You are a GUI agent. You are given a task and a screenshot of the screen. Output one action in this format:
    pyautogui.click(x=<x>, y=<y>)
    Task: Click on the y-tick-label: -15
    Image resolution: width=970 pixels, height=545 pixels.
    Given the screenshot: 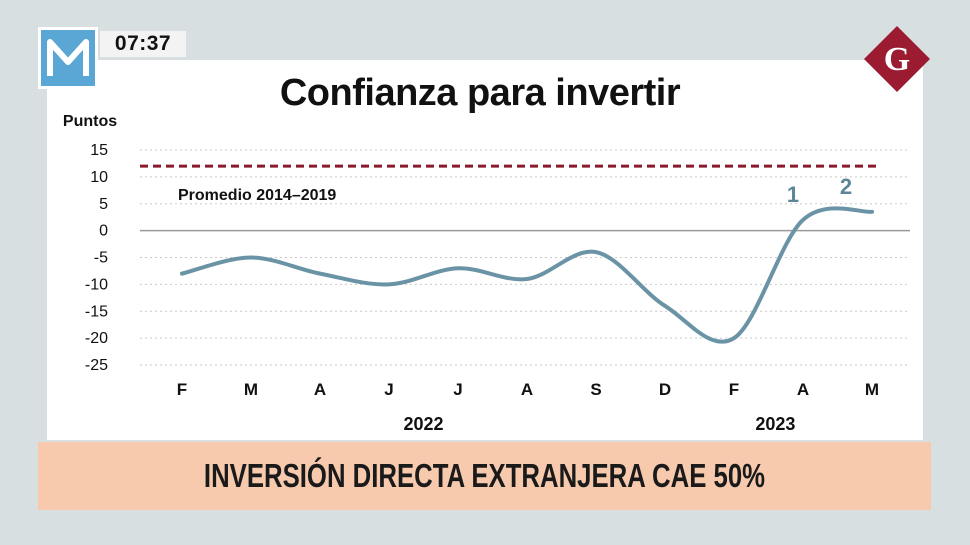 What is the action you would take?
    pyautogui.click(x=96, y=311)
    